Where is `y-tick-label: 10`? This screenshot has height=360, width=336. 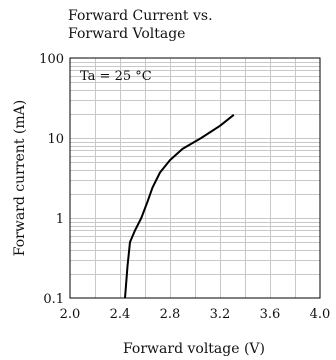
y-tick-label: 10 is located at coordinates (55, 139).